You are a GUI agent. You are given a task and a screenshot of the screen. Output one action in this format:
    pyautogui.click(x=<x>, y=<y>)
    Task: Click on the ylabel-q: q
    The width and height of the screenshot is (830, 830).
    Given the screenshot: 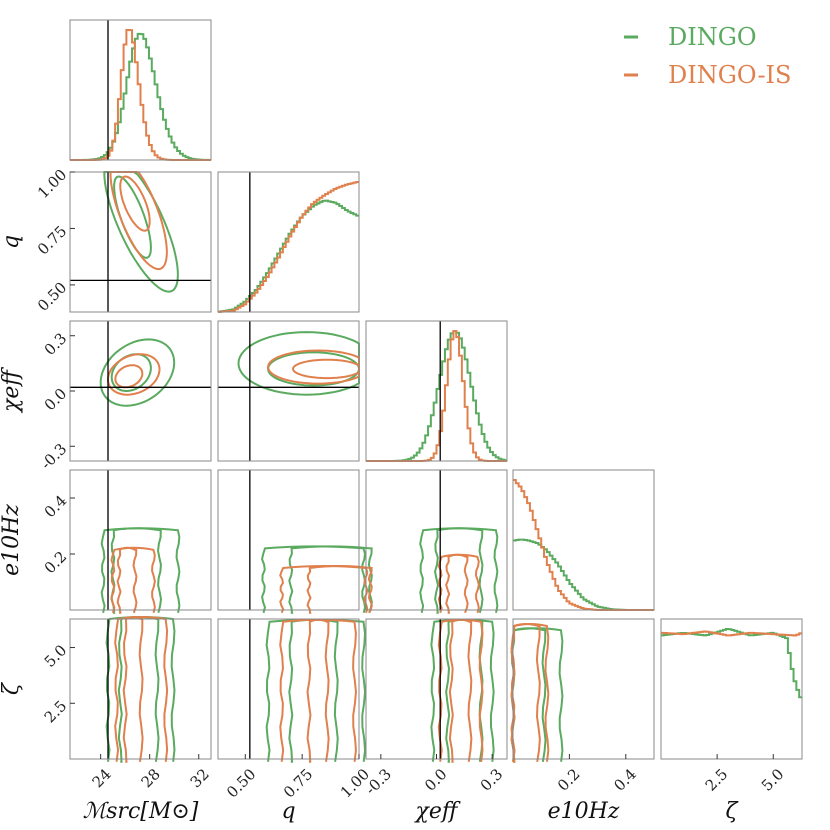 What is the action you would take?
    pyautogui.click(x=12, y=242)
    